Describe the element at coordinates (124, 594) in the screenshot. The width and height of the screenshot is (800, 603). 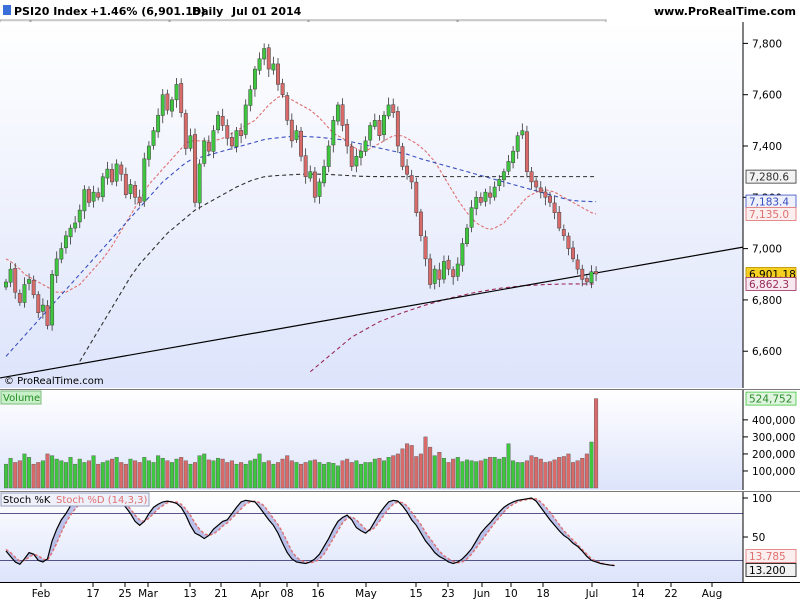
I see `x-tick-label: 25` at that location.